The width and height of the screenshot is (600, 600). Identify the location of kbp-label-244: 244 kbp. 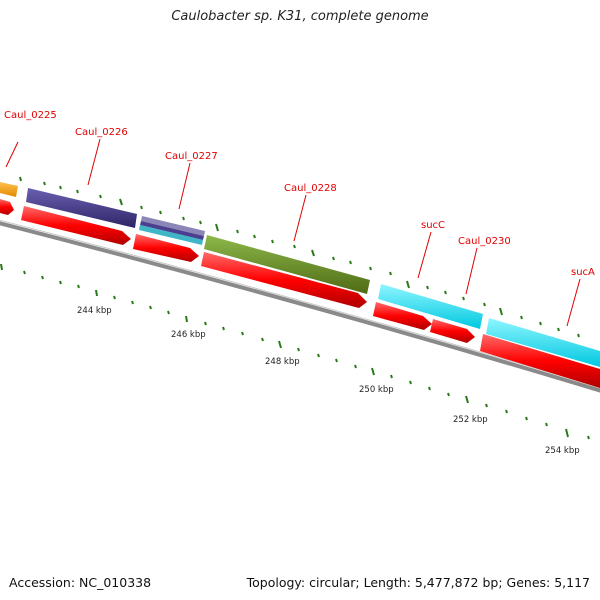
(94, 311).